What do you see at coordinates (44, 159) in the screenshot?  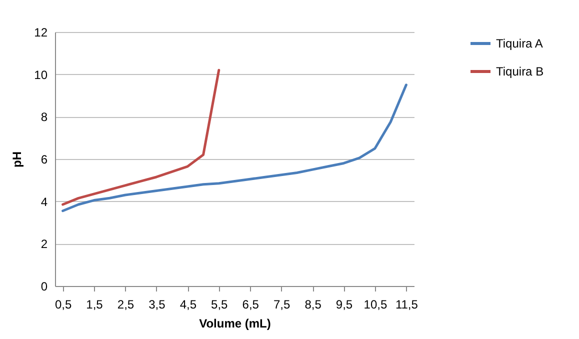 I see `y-tick-label: 6` at bounding box center [44, 159].